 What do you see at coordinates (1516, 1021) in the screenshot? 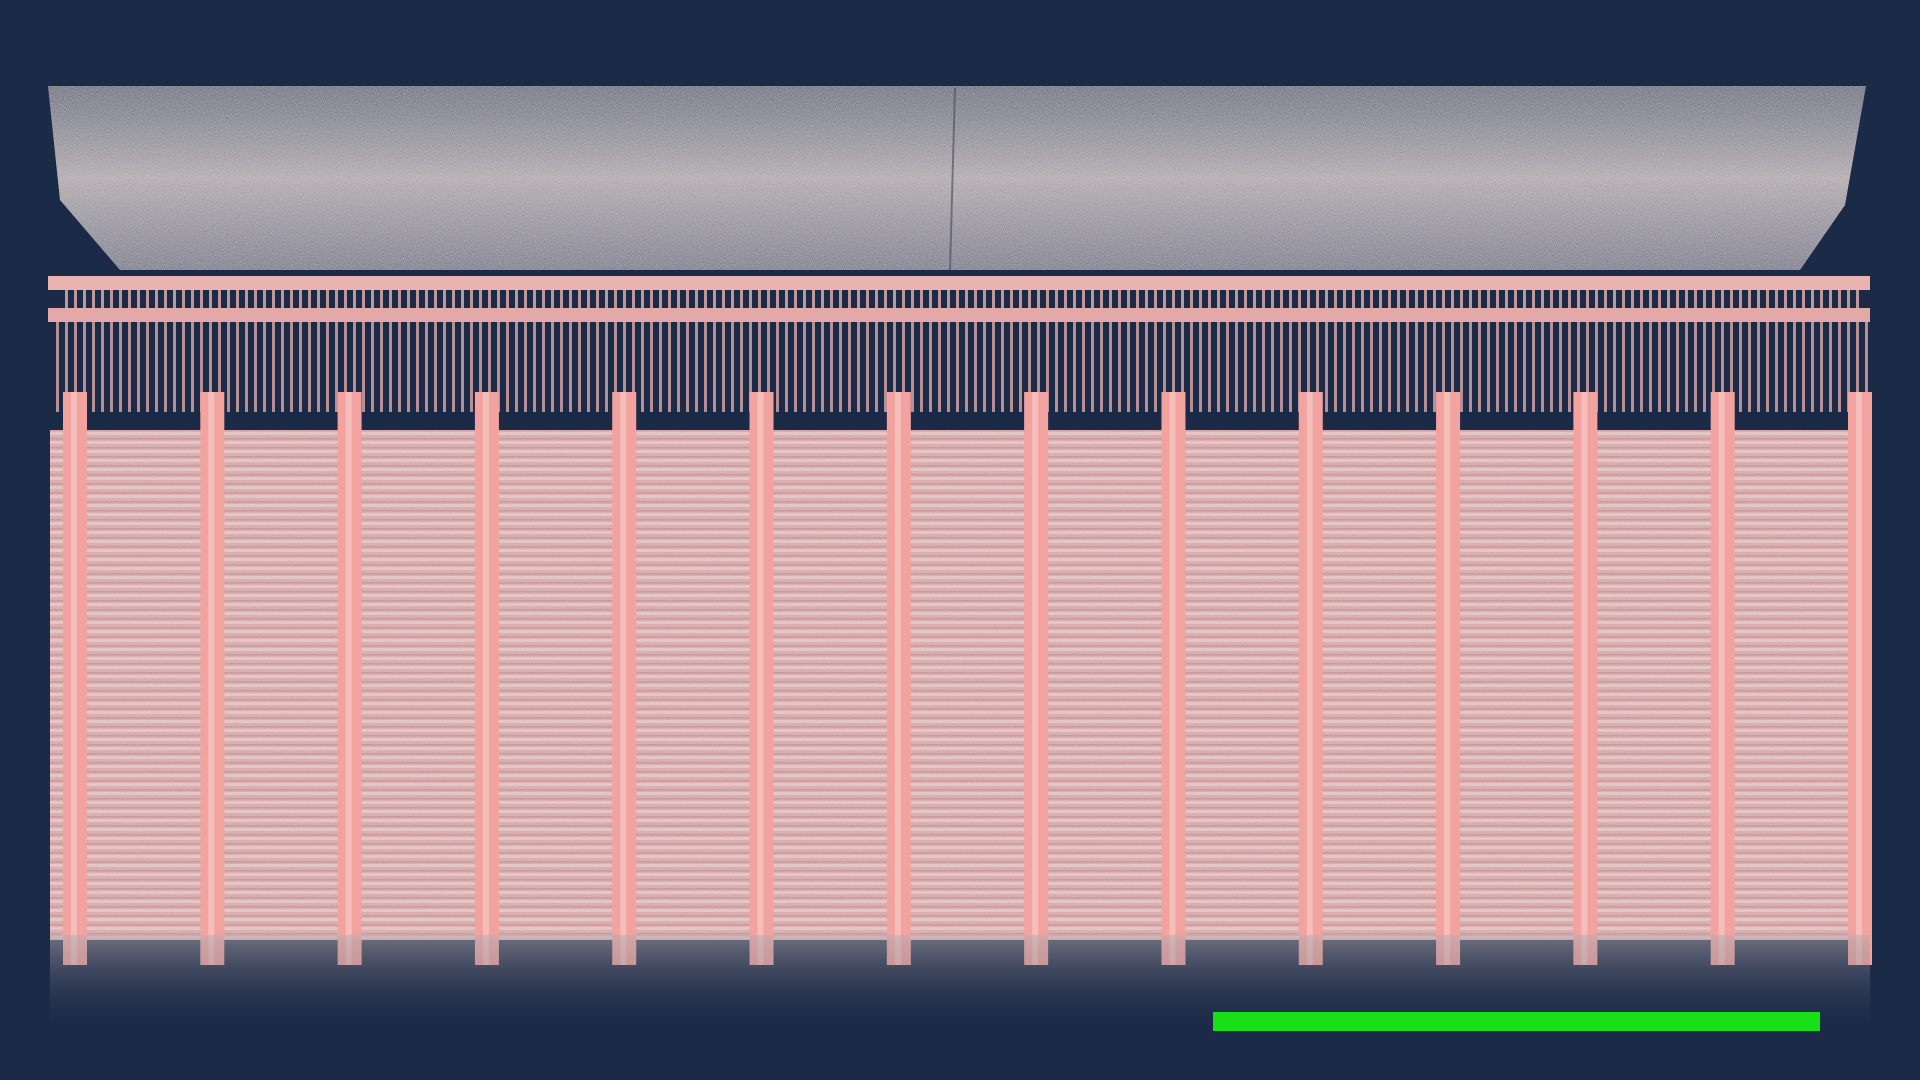
I see `caption-bar` at bounding box center [1516, 1021].